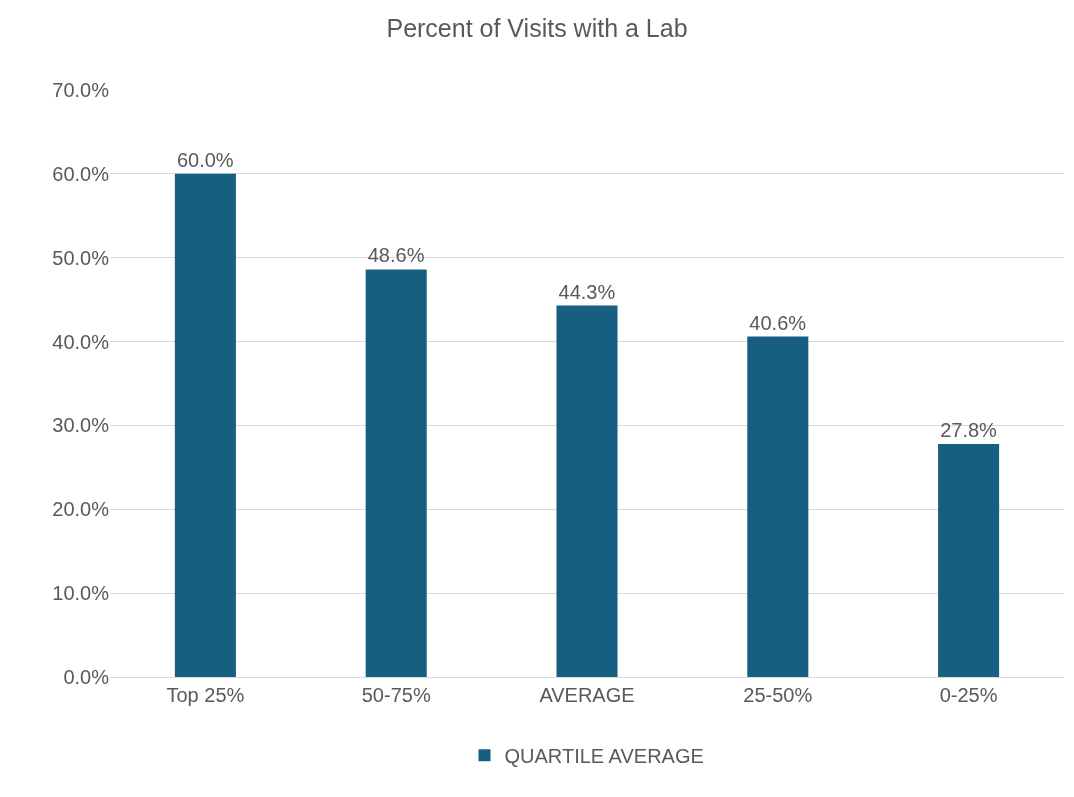 This screenshot has width=1074, height=797. I want to click on y-tick-label: 10.0%, so click(81, 593).